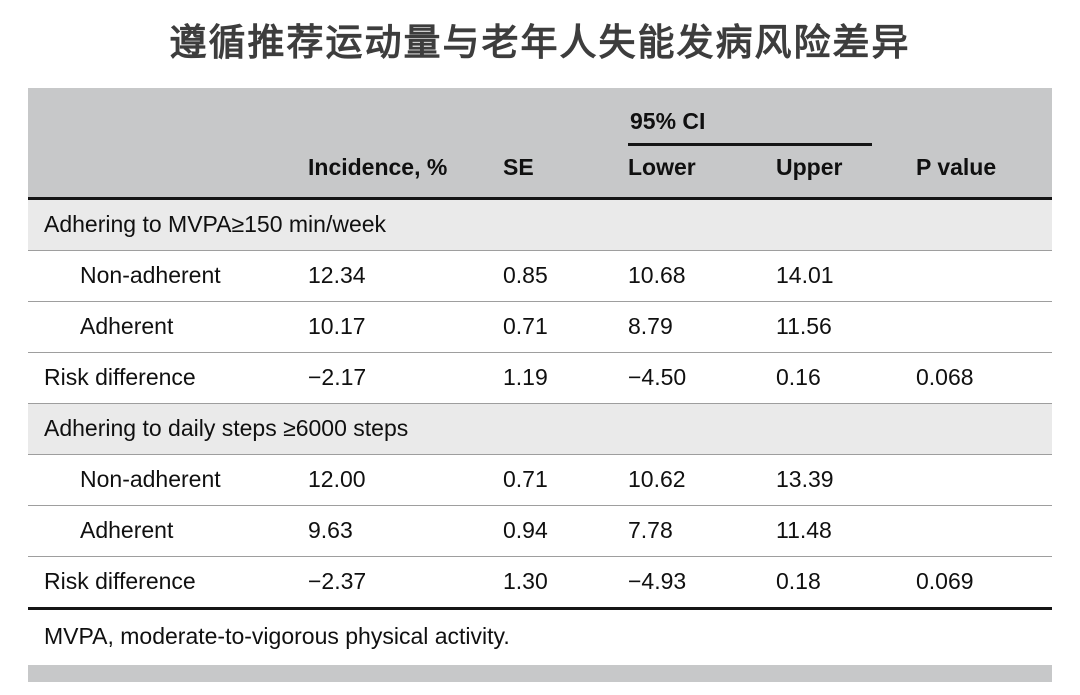  I want to click on cell-ci-upper: 14.01, so click(836, 276).